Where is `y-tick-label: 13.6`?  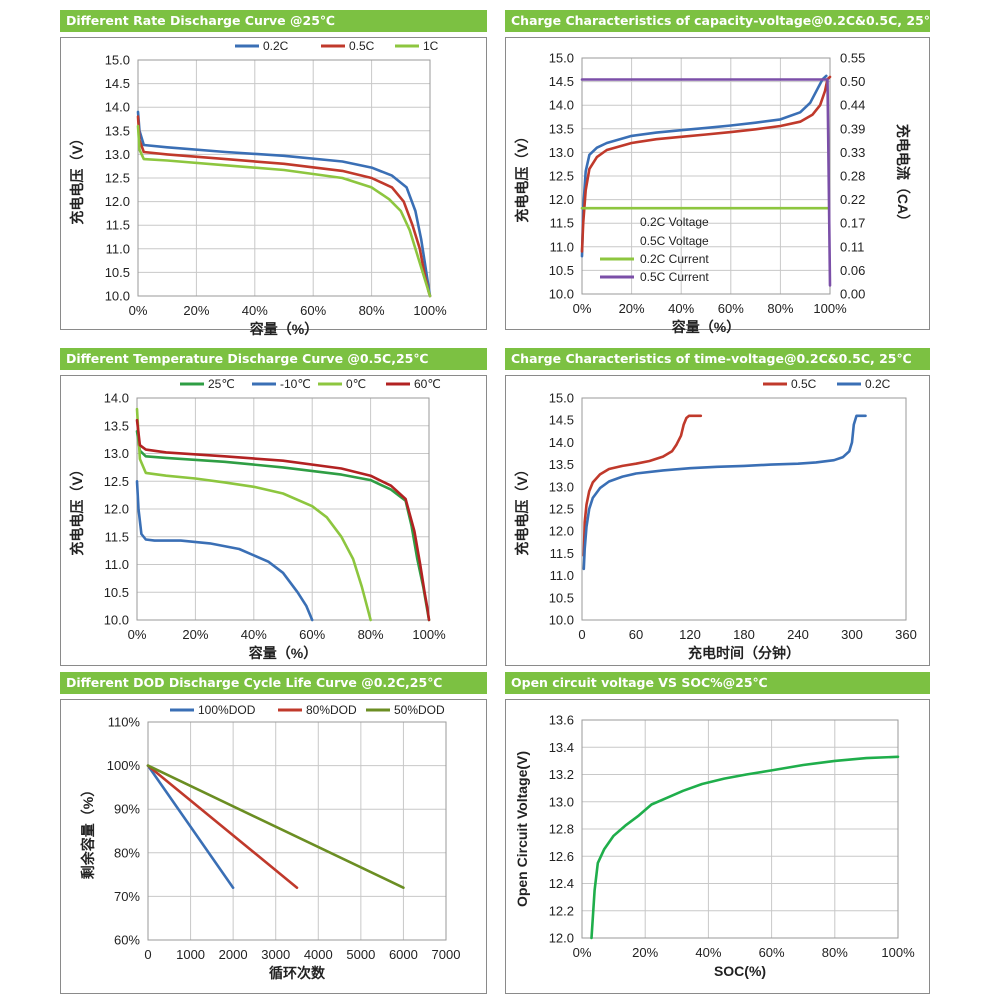 y-tick-label: 13.6 is located at coordinates (561, 720).